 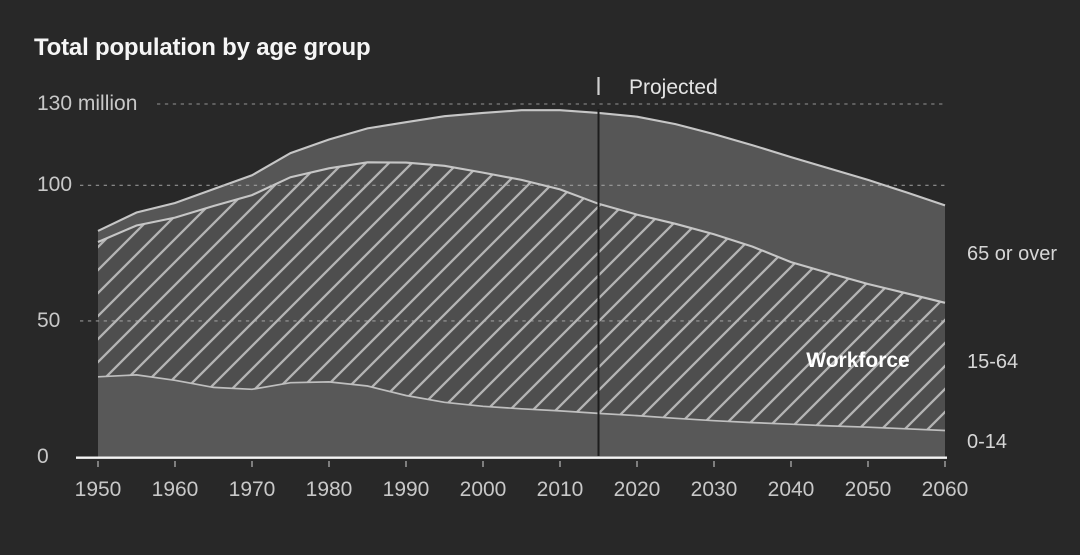 What do you see at coordinates (98, 489) in the screenshot?
I see `x-tick-label-1950: 1950` at bounding box center [98, 489].